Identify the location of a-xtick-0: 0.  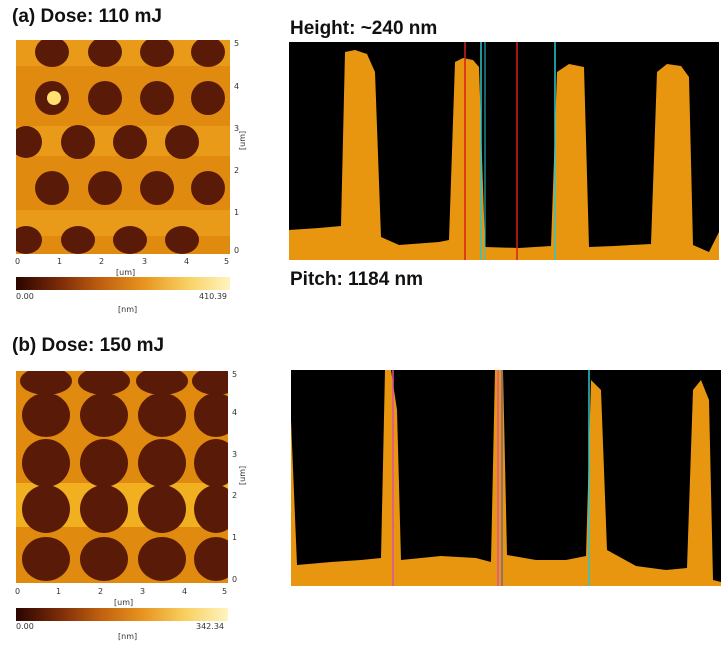
(18, 261).